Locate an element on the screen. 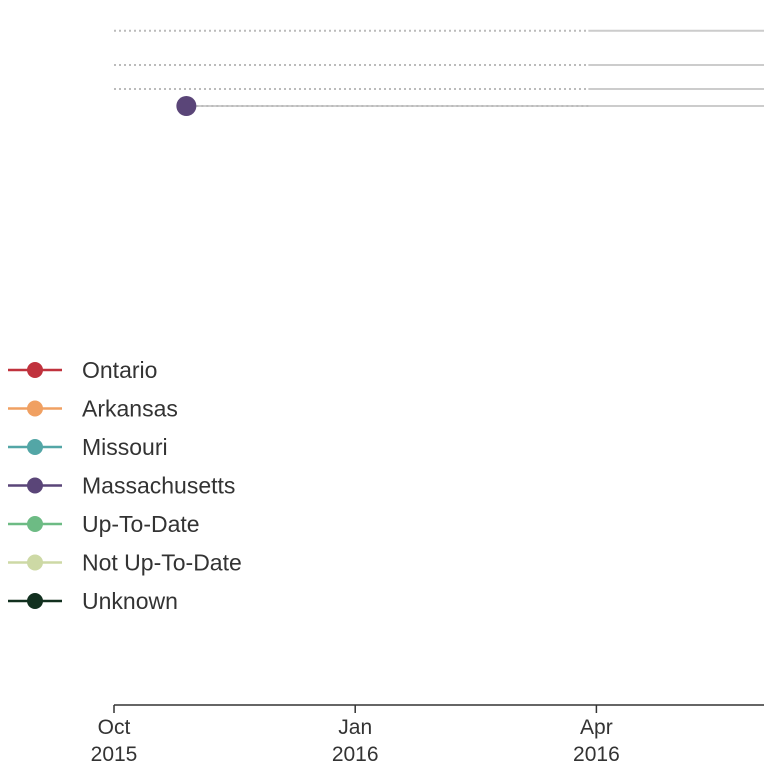 The image size is (764, 770). tick-label: Jan is located at coordinates (355, 727).